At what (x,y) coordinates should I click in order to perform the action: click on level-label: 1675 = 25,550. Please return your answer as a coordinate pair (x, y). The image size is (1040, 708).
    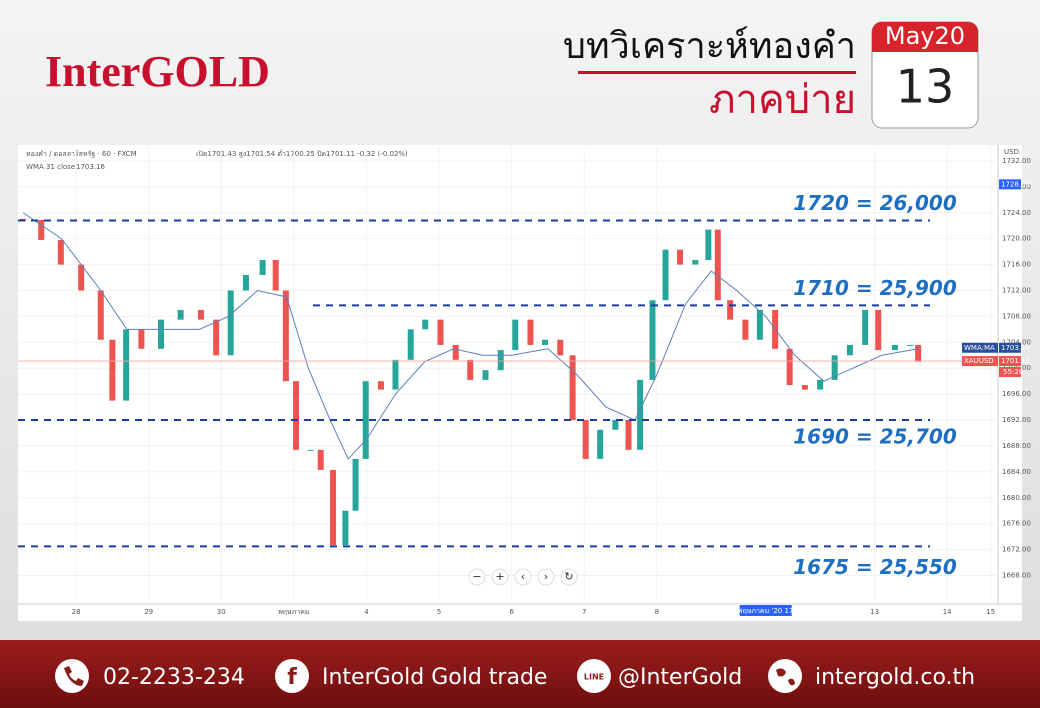
    Looking at the image, I should click on (875, 567).